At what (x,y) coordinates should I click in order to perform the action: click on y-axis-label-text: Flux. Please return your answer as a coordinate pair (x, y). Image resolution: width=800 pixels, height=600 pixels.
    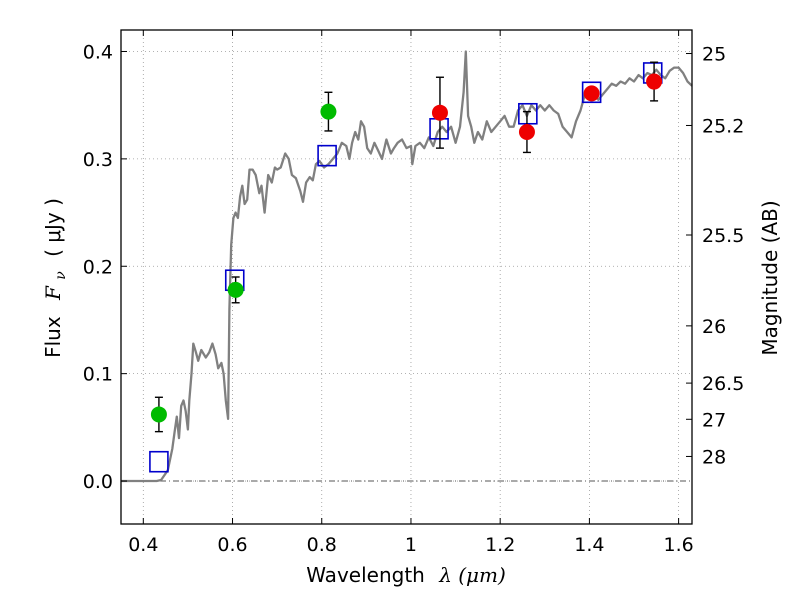
    Looking at the image, I should click on (53, 337).